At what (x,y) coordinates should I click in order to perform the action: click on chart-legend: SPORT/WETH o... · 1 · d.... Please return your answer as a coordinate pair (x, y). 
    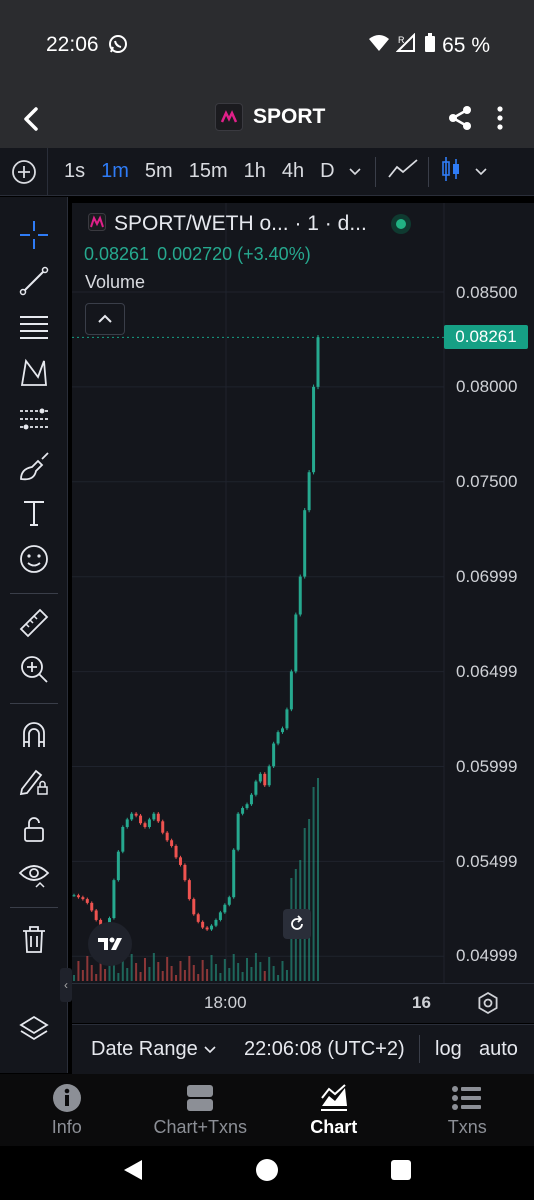
    Looking at the image, I should click on (249, 224).